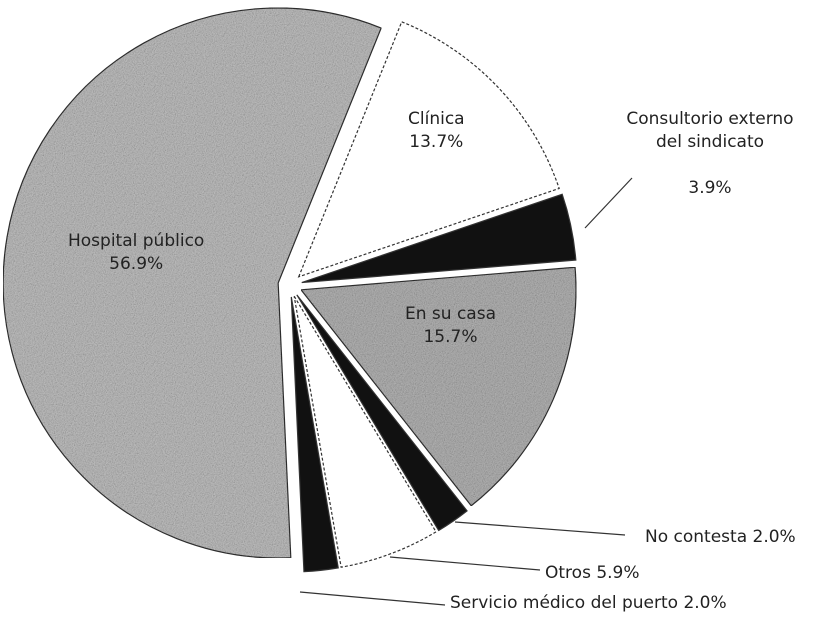 The height and width of the screenshot is (629, 820). Describe the element at coordinates (710, 187) in the screenshot. I see `value-label: 3.9%` at that location.